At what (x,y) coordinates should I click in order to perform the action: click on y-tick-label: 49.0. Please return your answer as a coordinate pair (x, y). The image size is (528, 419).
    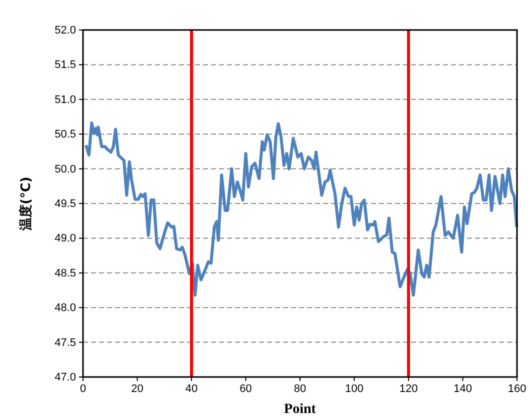
    Looking at the image, I should click on (65, 238).